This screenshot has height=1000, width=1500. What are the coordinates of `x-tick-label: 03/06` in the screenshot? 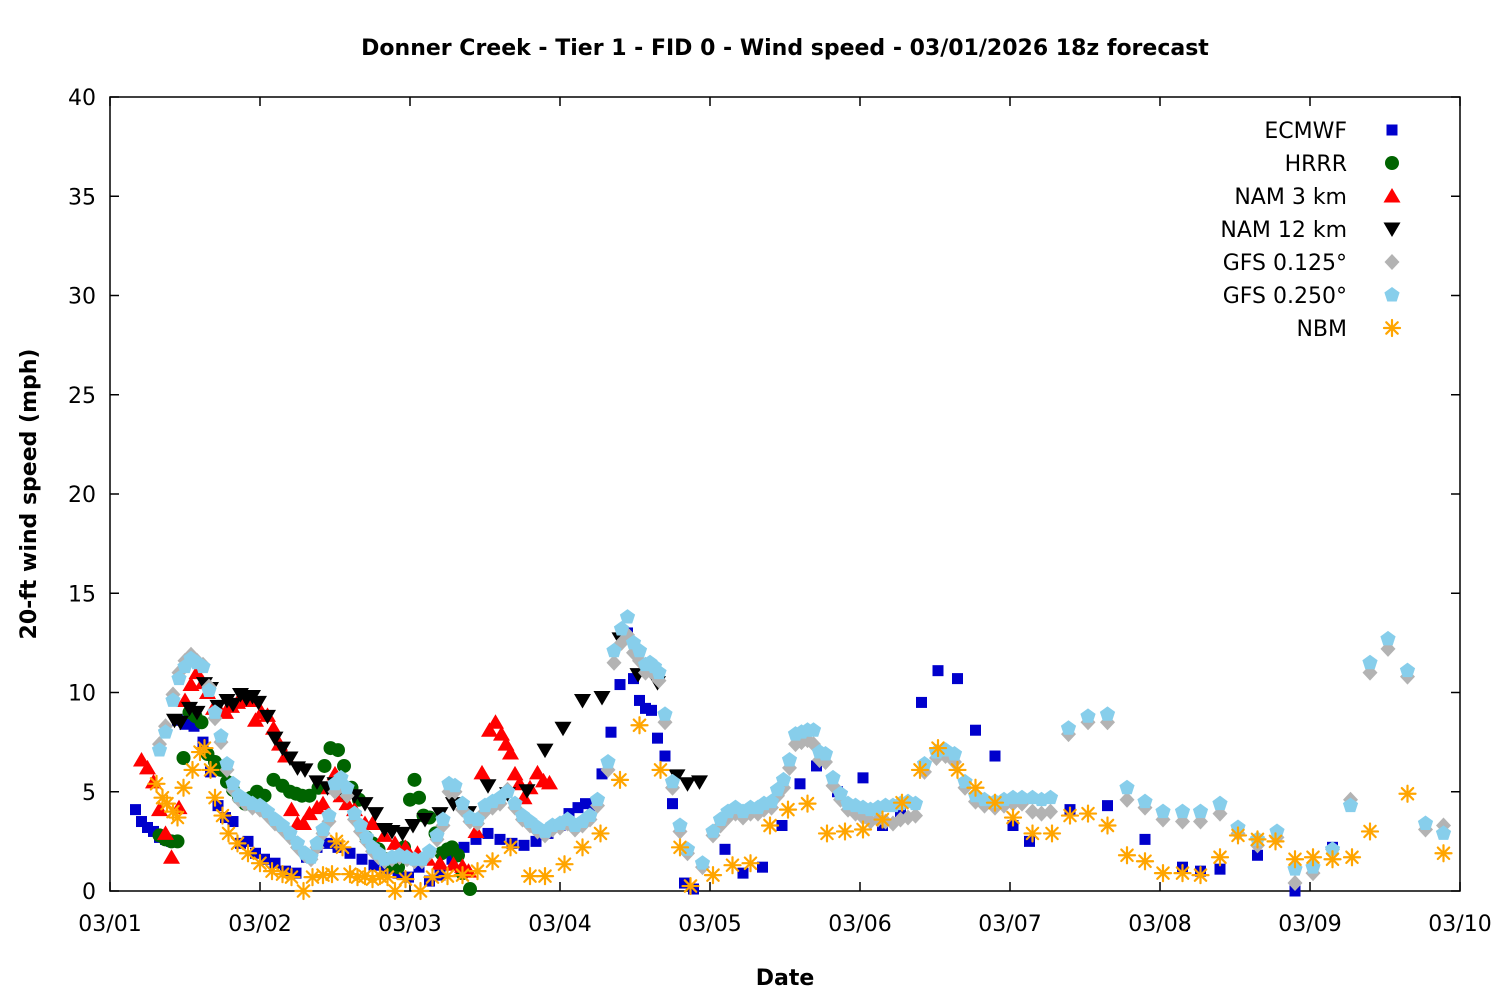 It's located at (859, 924).